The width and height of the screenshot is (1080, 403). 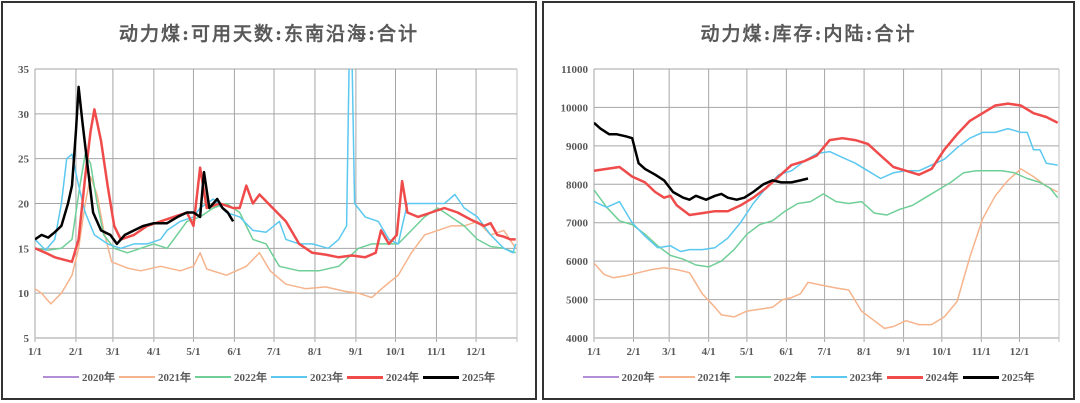 What do you see at coordinates (24, 160) in the screenshot?
I see `y-tick-label: 25` at bounding box center [24, 160].